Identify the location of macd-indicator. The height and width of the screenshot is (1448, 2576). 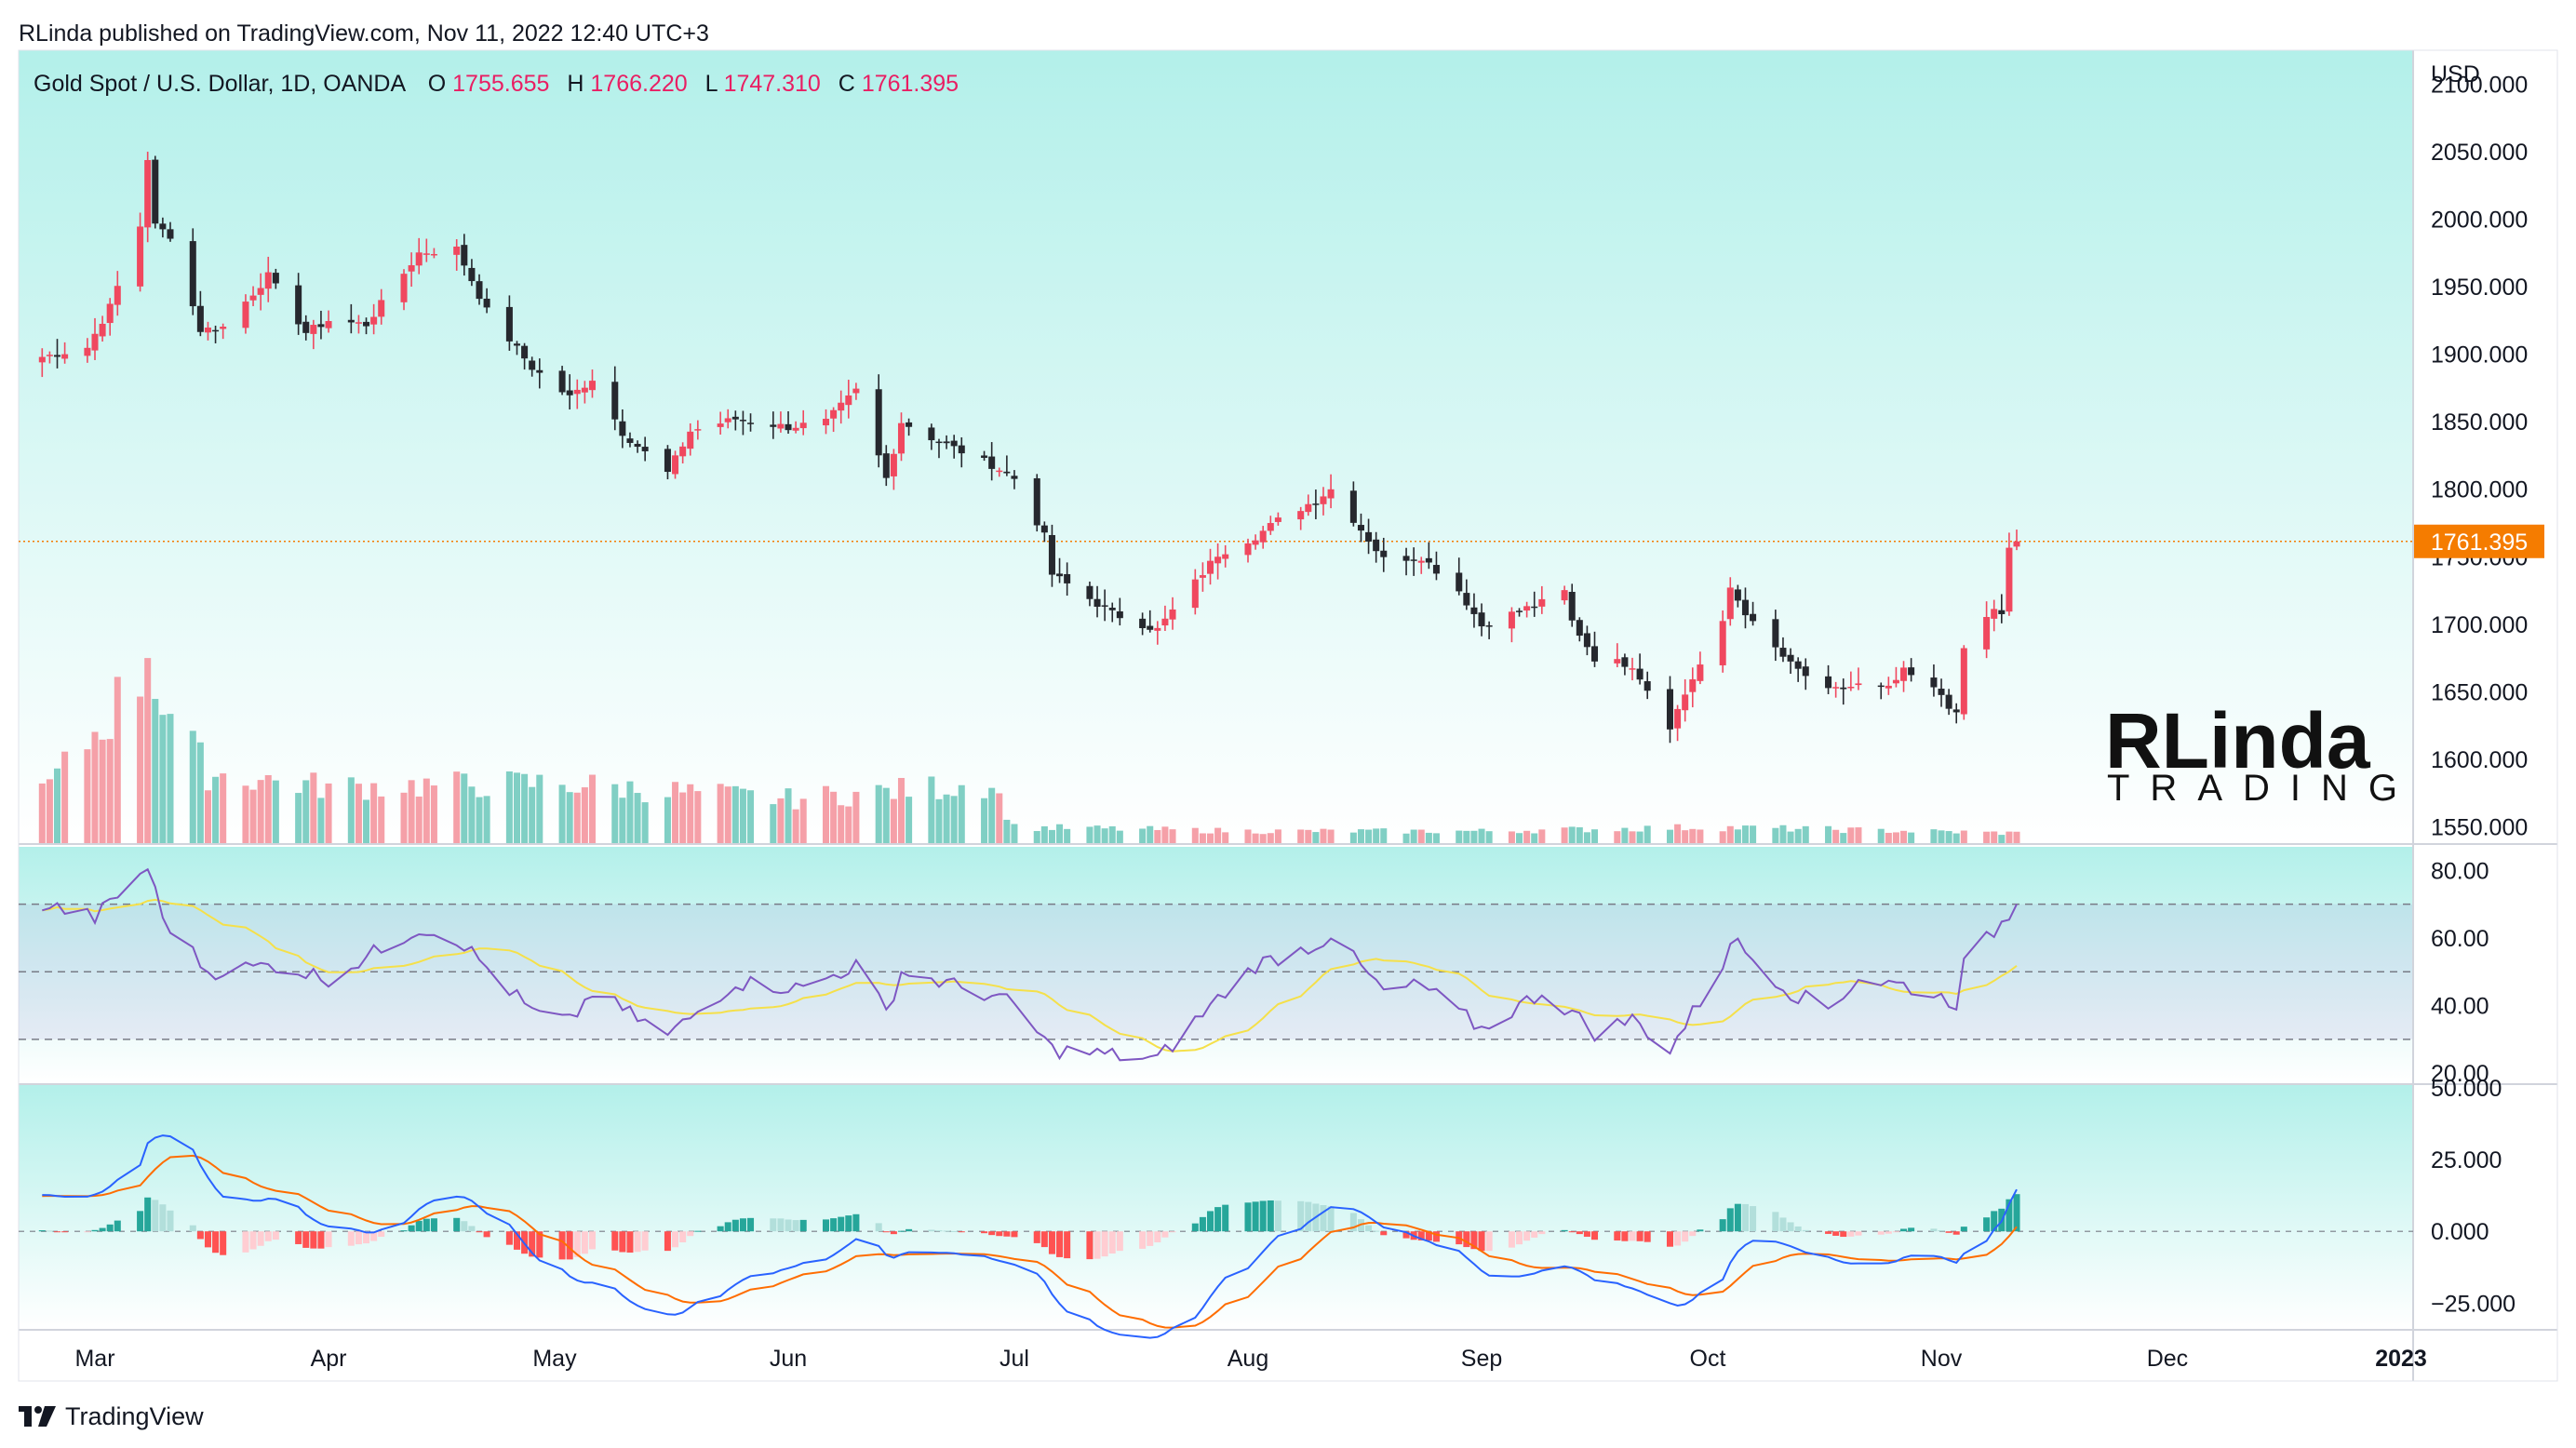
(1216, 1237).